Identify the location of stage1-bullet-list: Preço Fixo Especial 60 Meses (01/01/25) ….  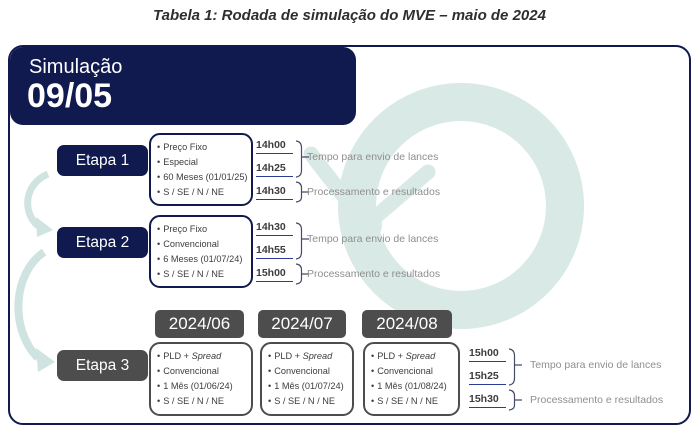
(203, 170).